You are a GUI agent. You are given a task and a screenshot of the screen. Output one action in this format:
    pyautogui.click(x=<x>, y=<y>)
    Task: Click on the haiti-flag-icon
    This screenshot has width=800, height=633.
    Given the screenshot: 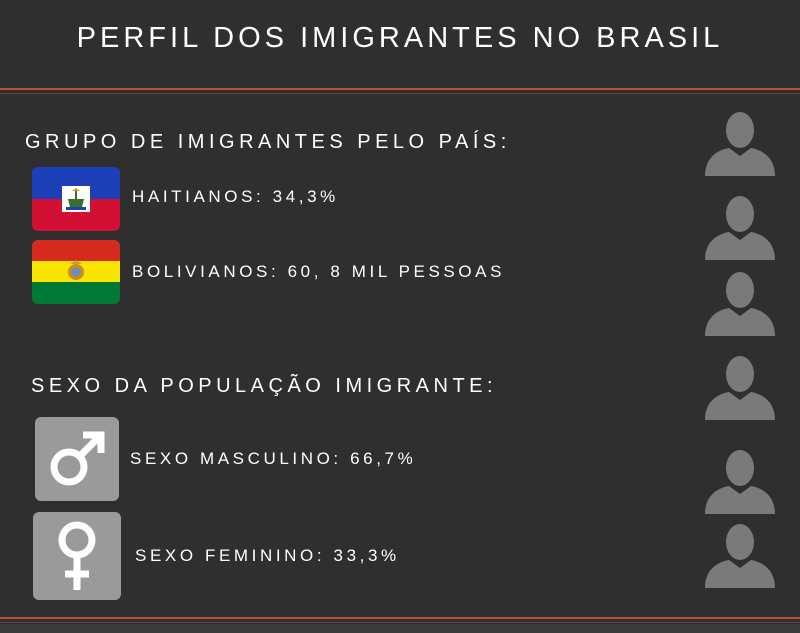 What is the action you would take?
    pyautogui.click(x=76, y=199)
    